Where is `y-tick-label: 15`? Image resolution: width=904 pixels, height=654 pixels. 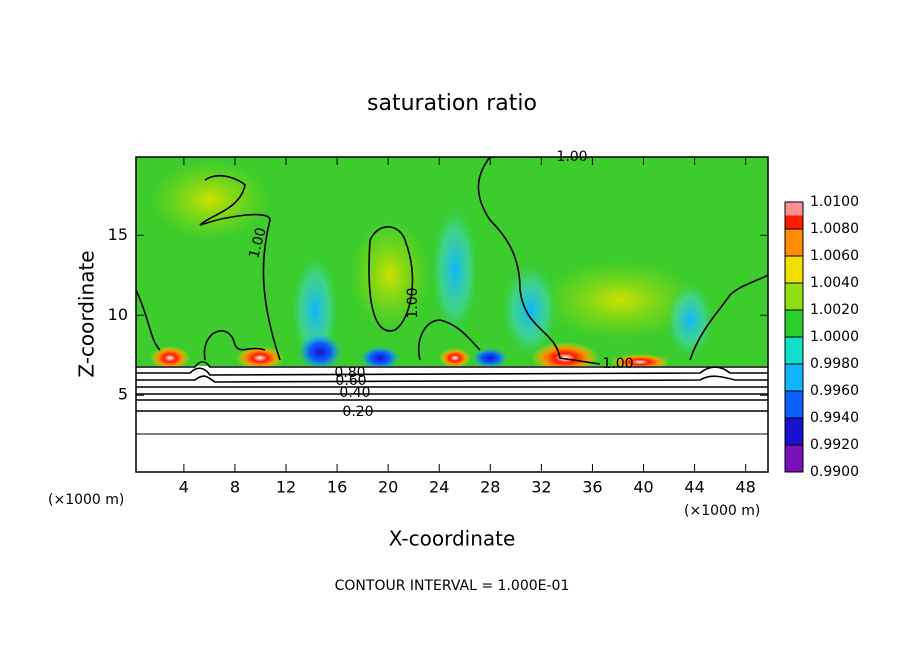 y-tick-label: 15 is located at coordinates (118, 234).